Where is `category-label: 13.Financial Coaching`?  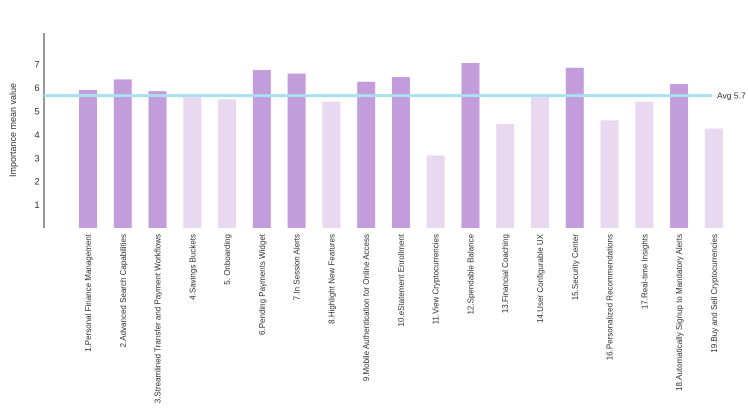
category-label: 13.Financial Coaching is located at coordinates (505, 273).